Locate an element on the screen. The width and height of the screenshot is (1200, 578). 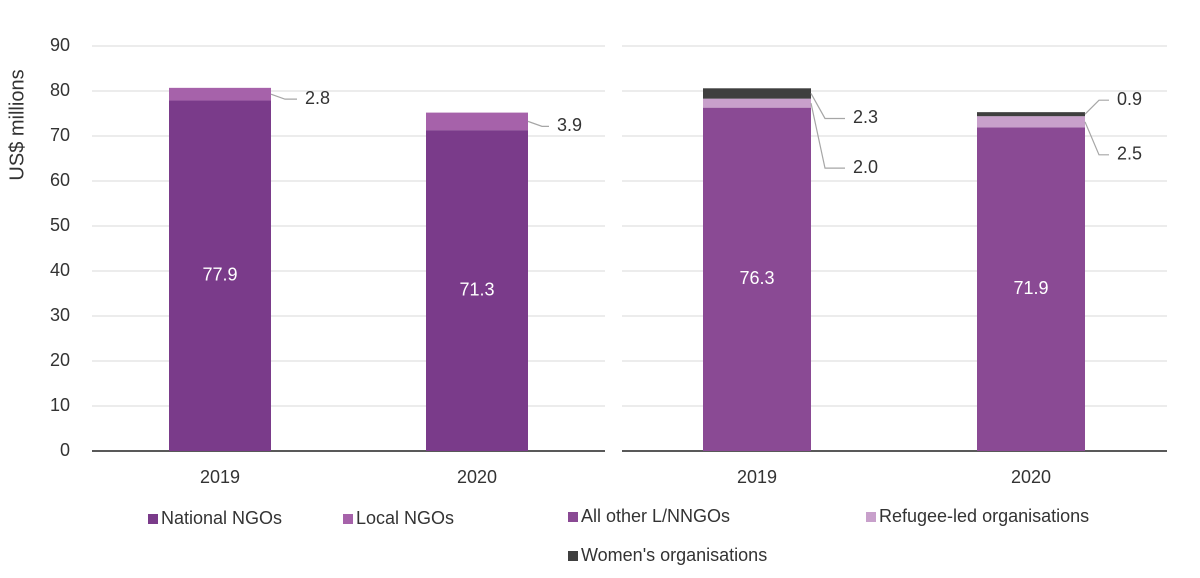
y-tick-label: 50 is located at coordinates (60, 225).